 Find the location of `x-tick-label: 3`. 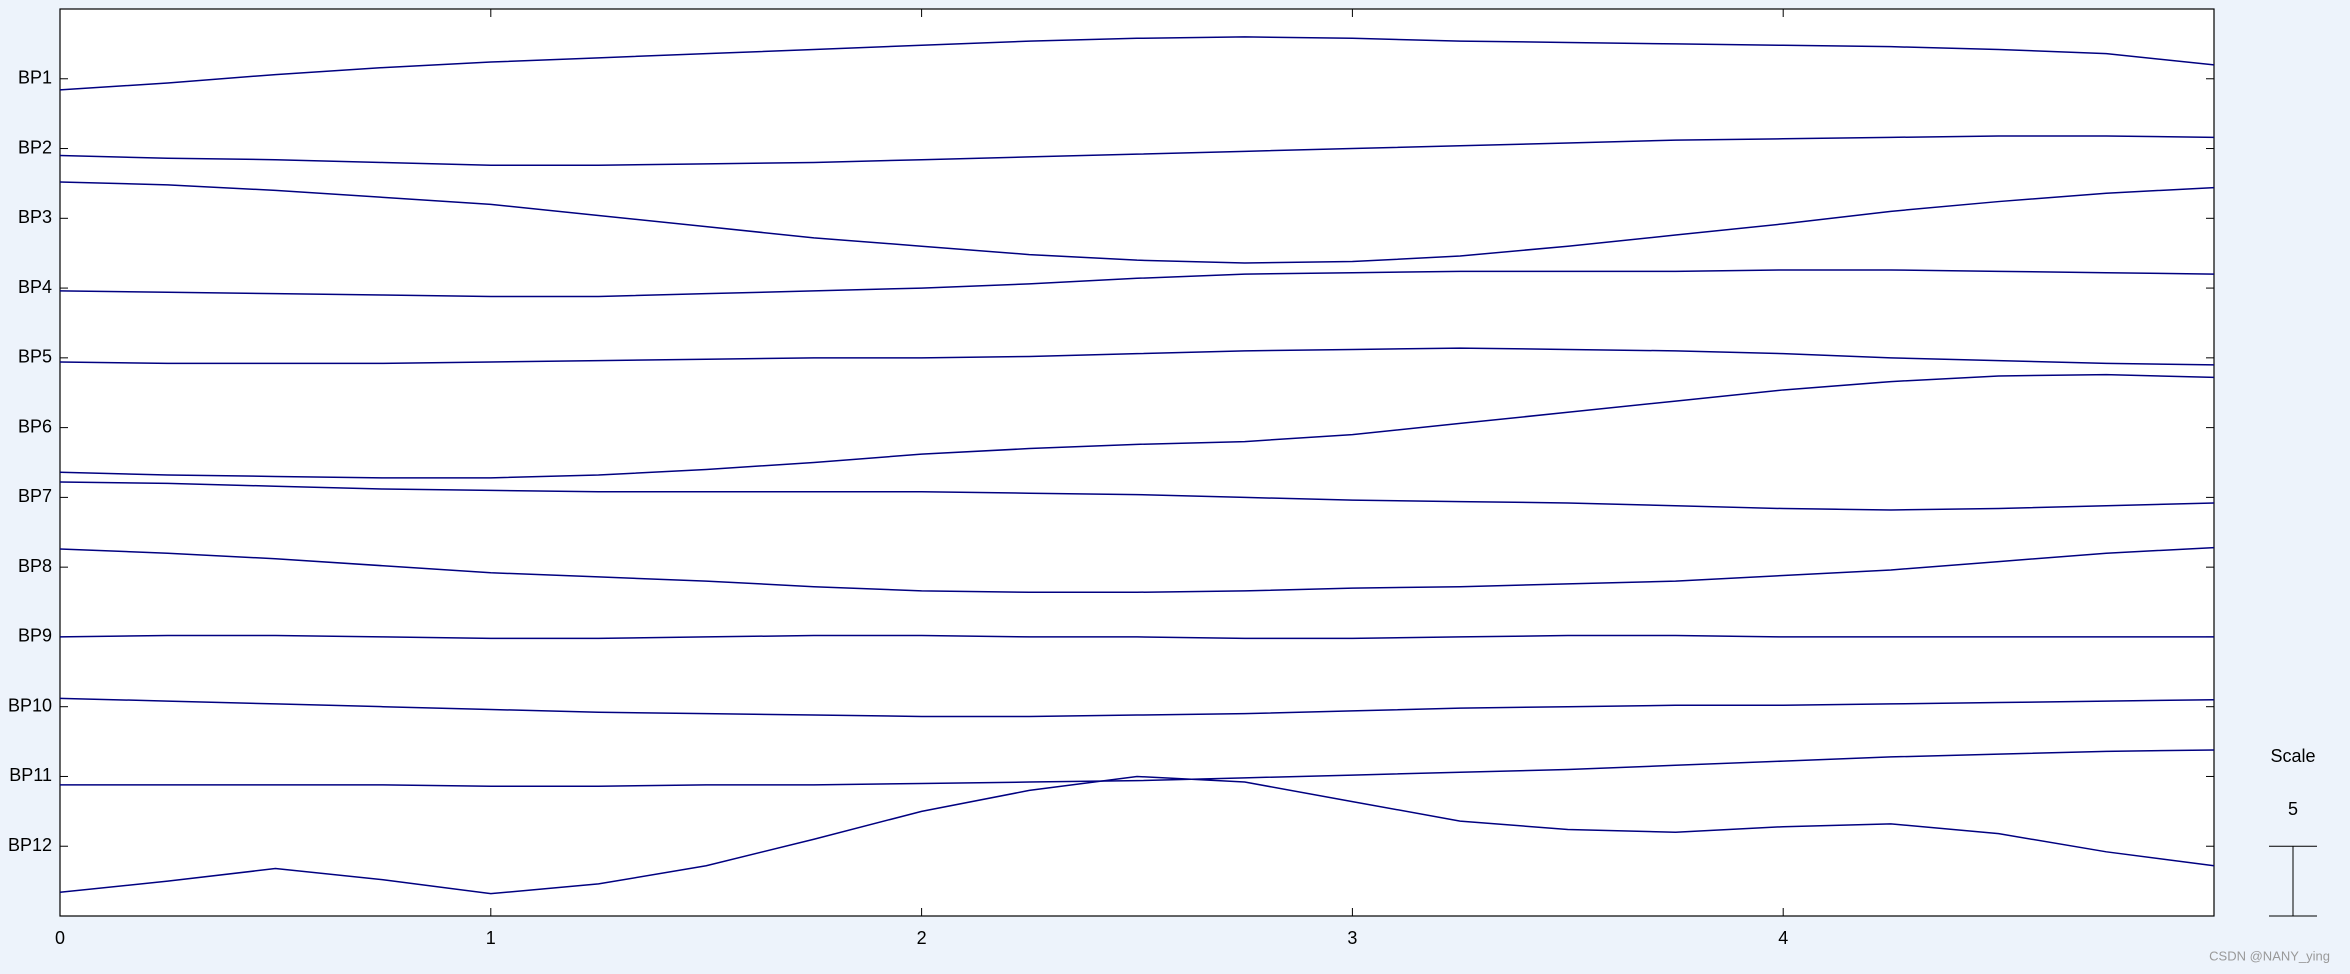

x-tick-label: 3 is located at coordinates (1352, 938).